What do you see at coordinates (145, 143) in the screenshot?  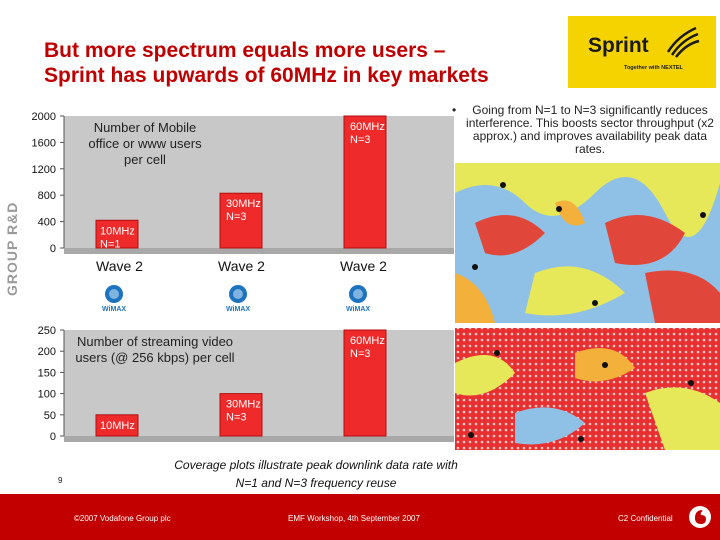 I see `chart-title: office or www users` at bounding box center [145, 143].